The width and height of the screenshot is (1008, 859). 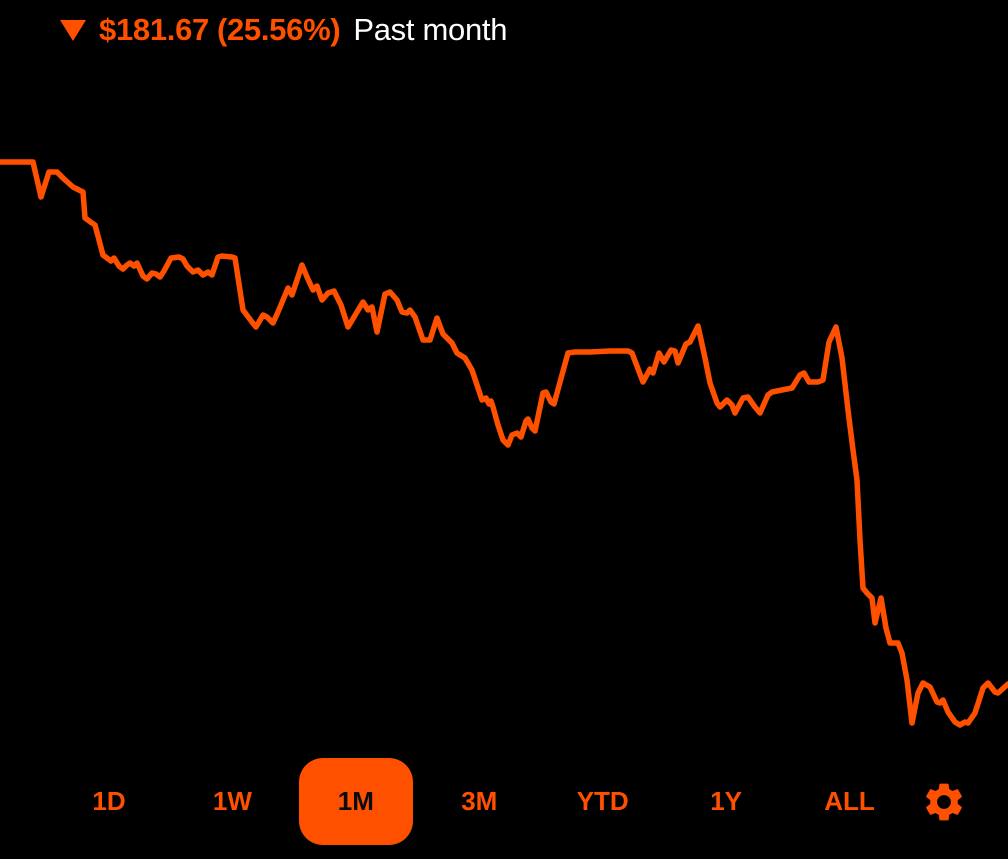 I want to click on chart-settings-button, so click(x=944, y=801).